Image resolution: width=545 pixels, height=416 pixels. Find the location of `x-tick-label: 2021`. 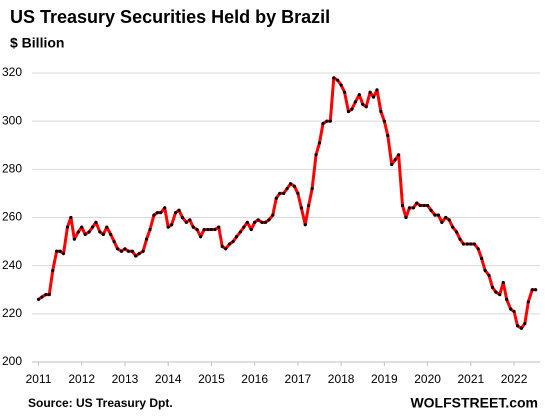

x-tick-label: 2021 is located at coordinates (470, 379).